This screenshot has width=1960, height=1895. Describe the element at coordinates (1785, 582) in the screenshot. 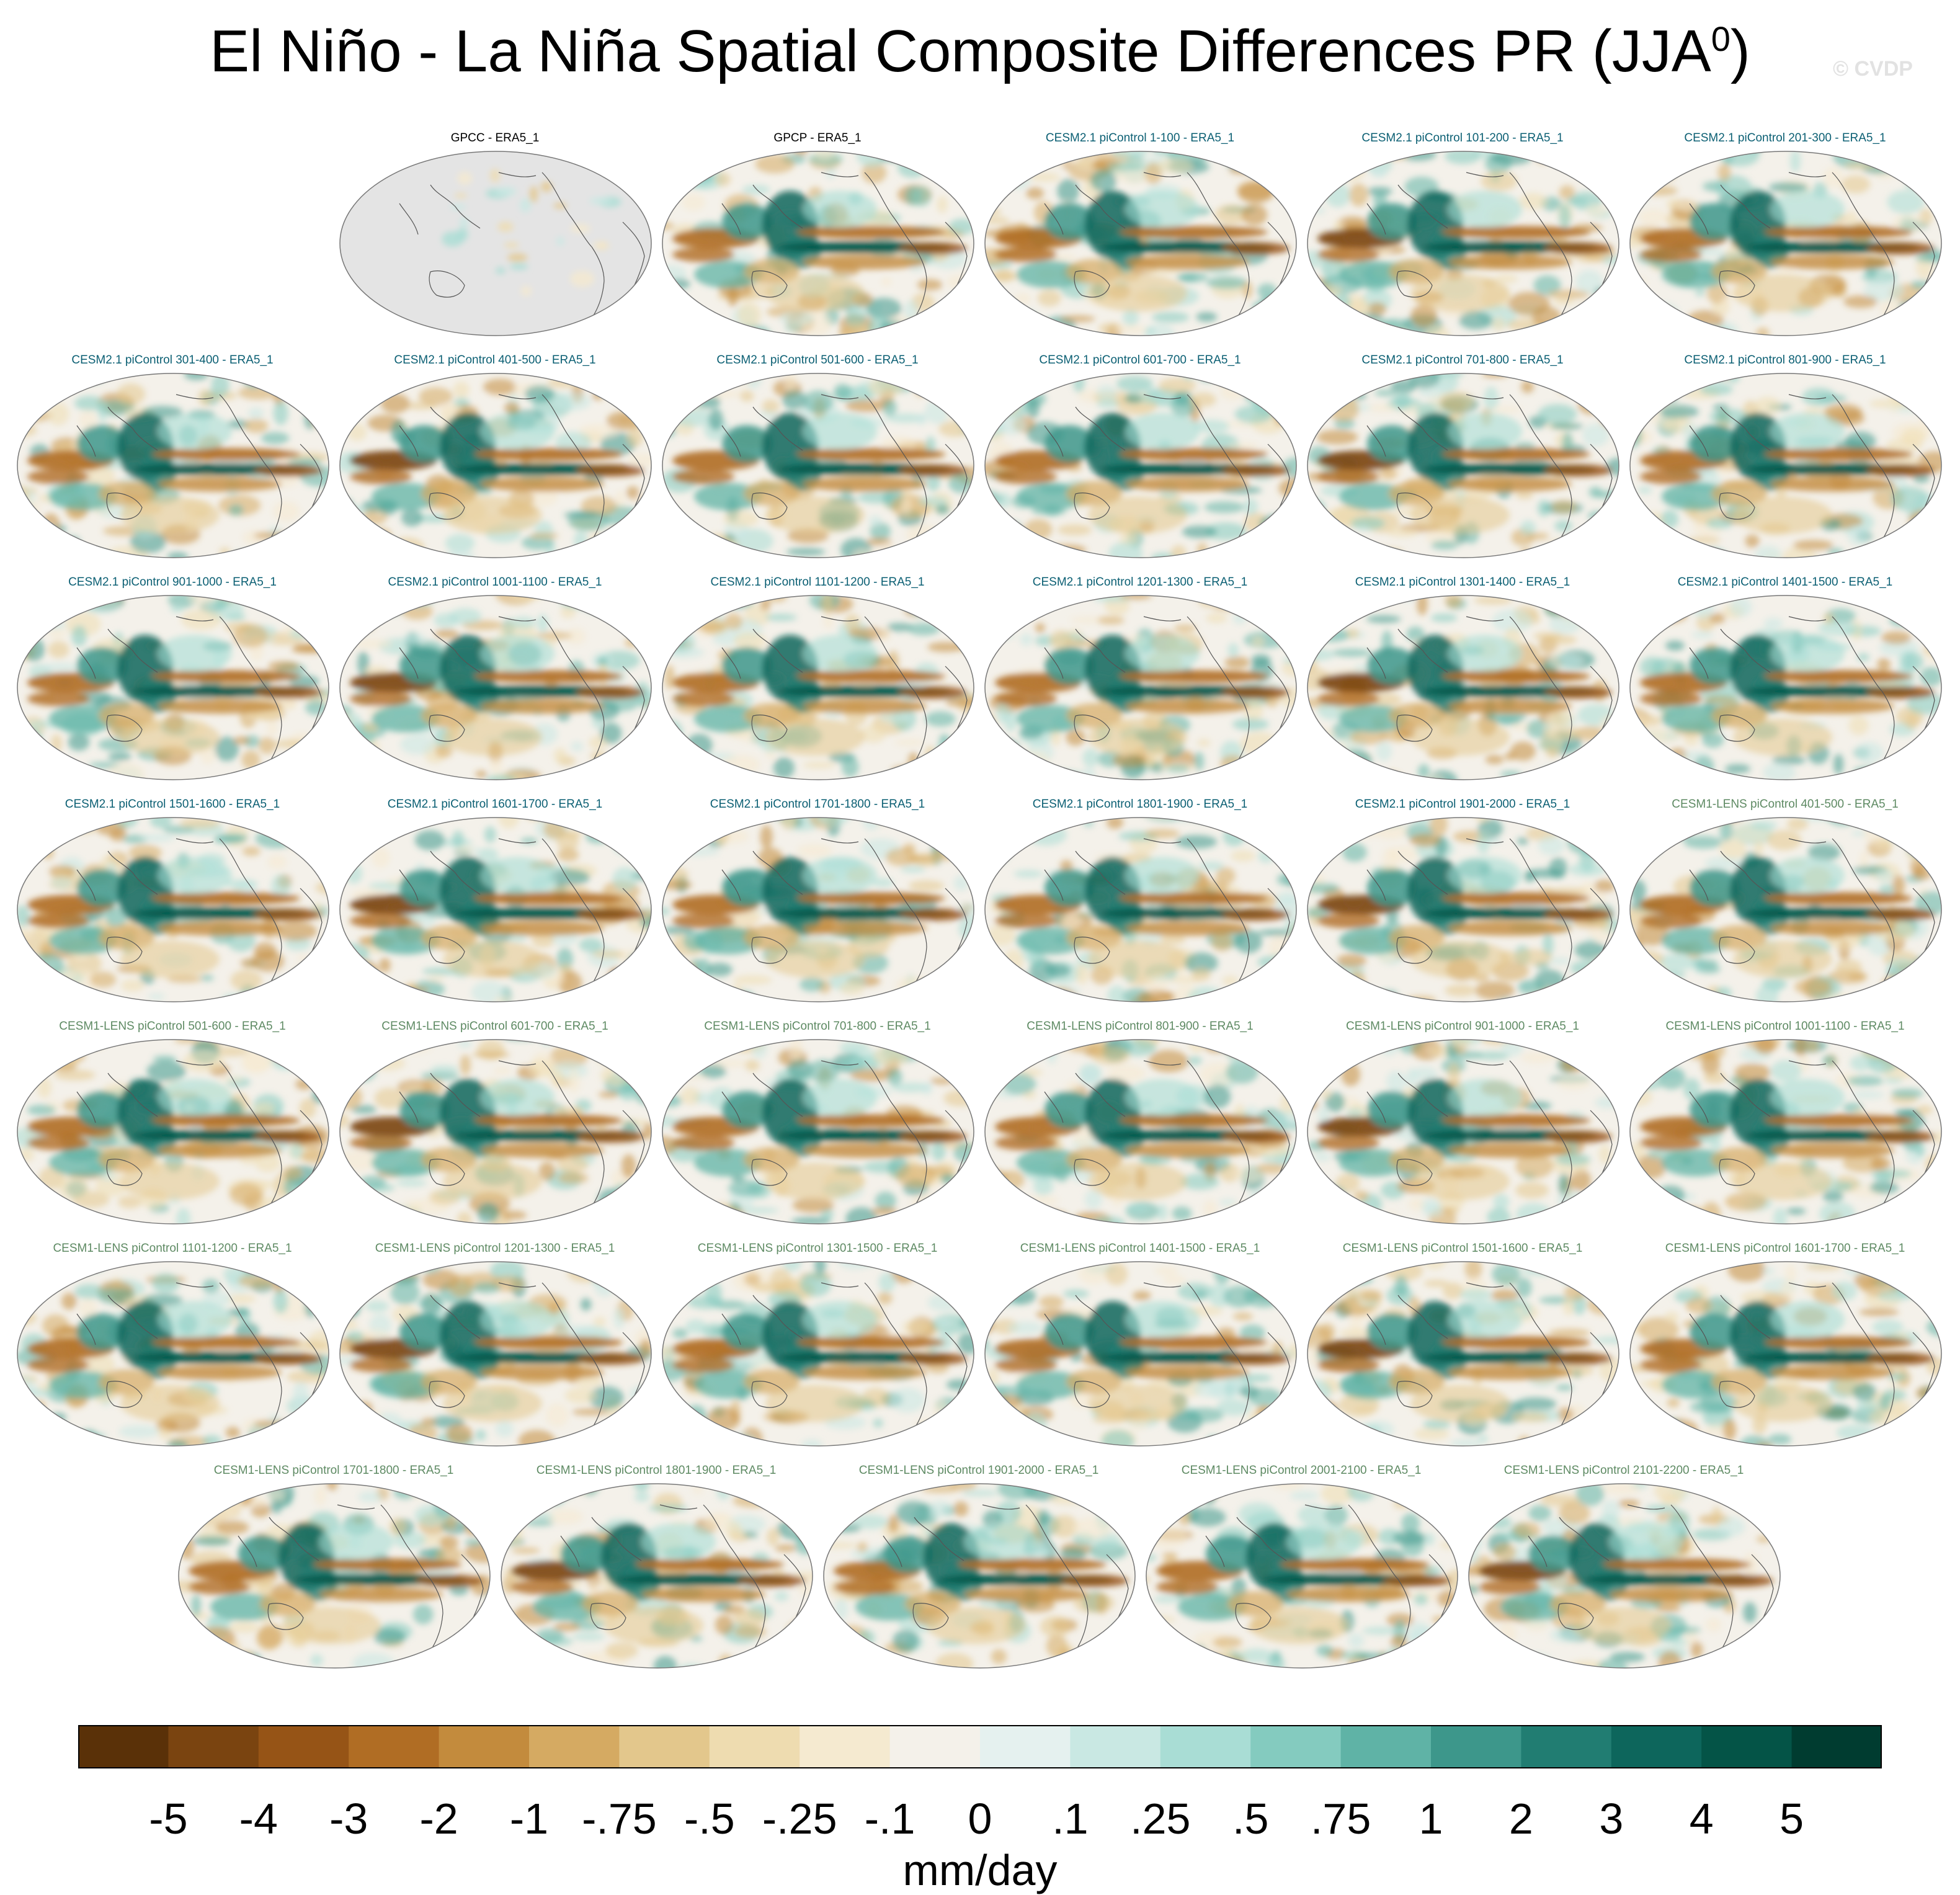

I see `map-panel-title: CESM2.1 piControl 1401-1500 - ERA5_1` at that location.